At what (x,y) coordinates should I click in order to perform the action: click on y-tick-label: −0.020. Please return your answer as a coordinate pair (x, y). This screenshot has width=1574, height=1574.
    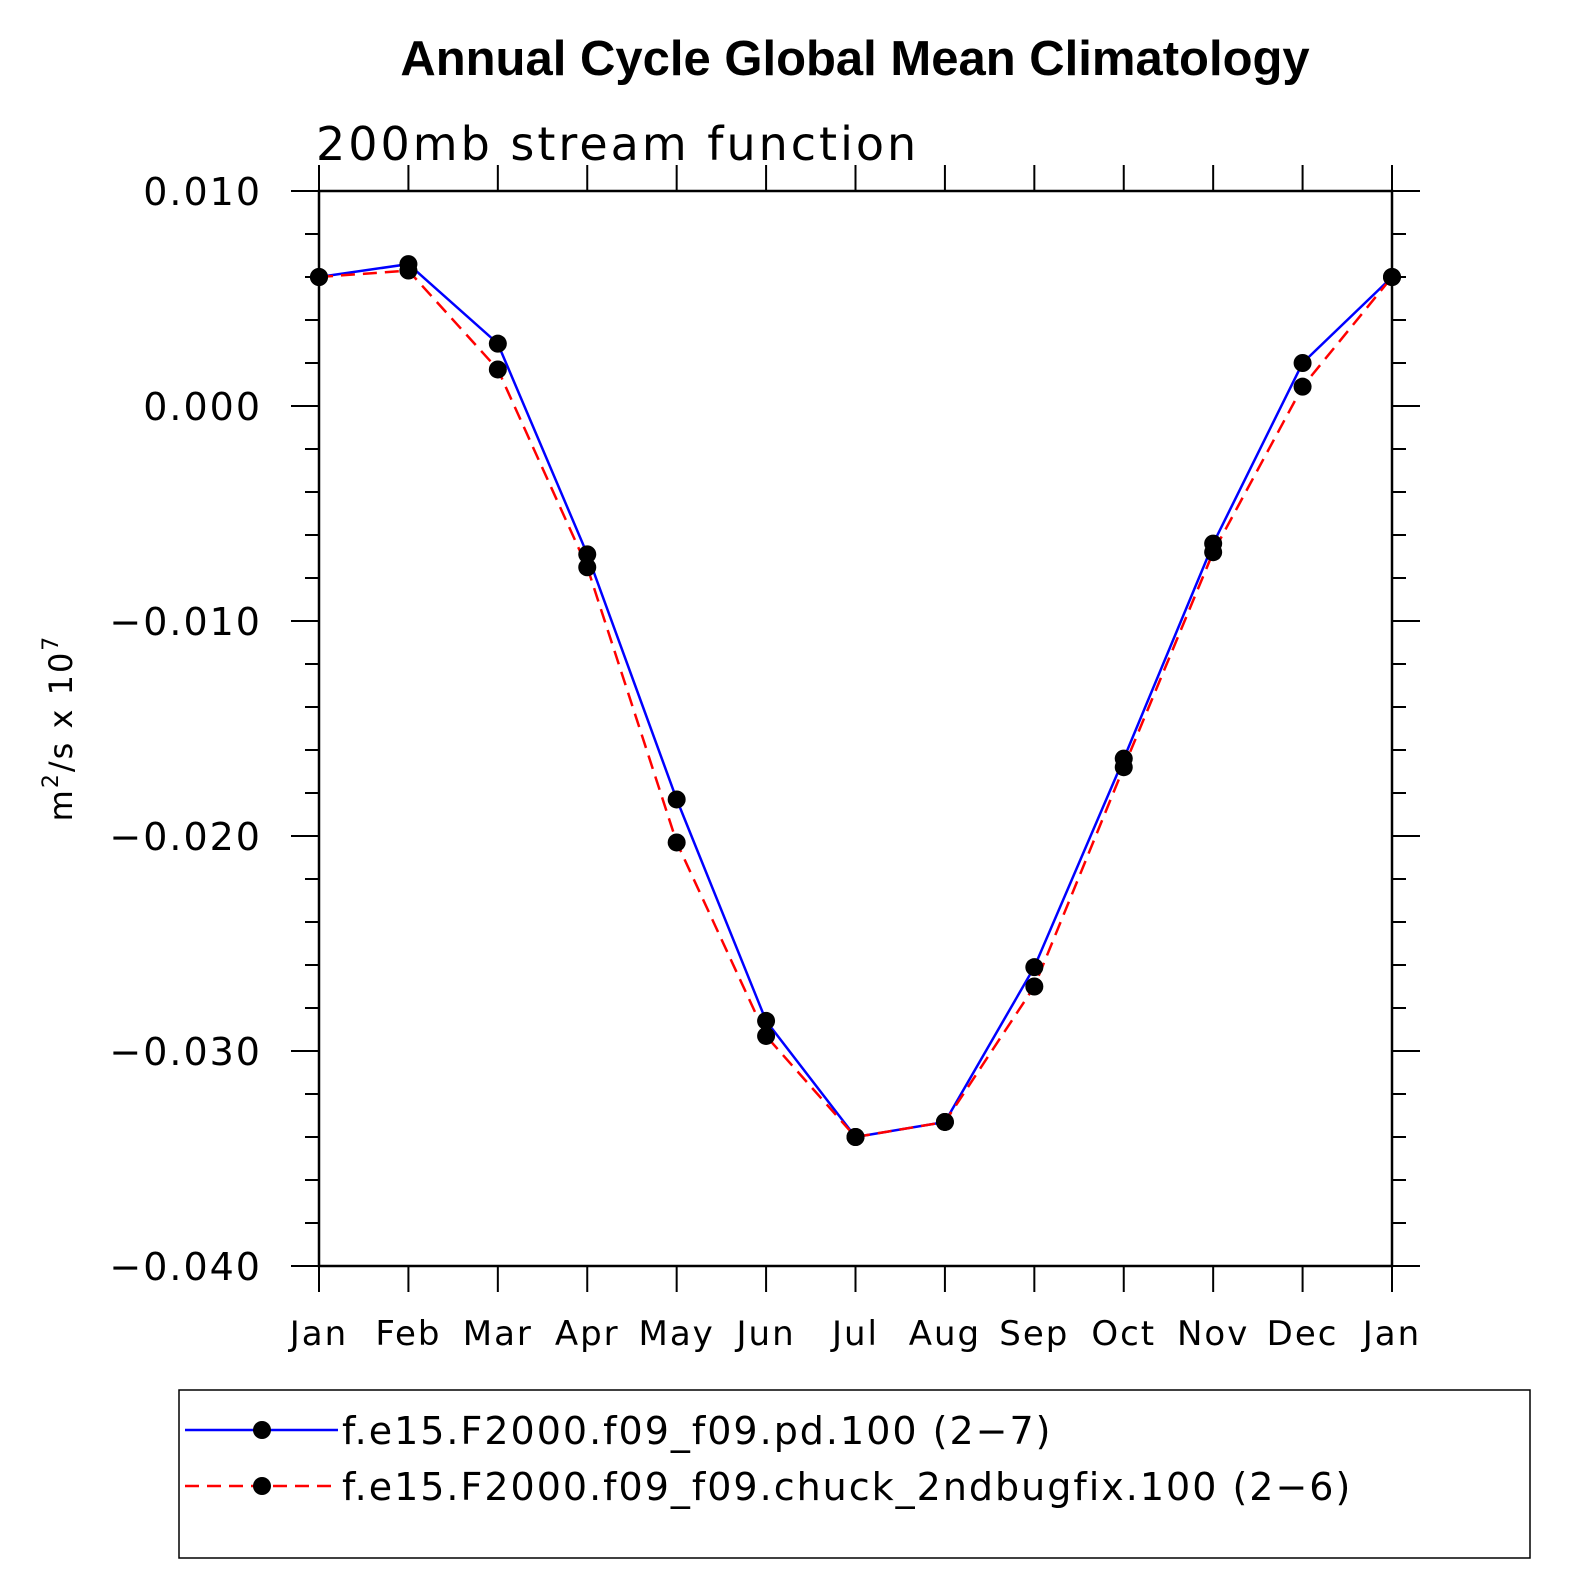
    Looking at the image, I should click on (185, 837).